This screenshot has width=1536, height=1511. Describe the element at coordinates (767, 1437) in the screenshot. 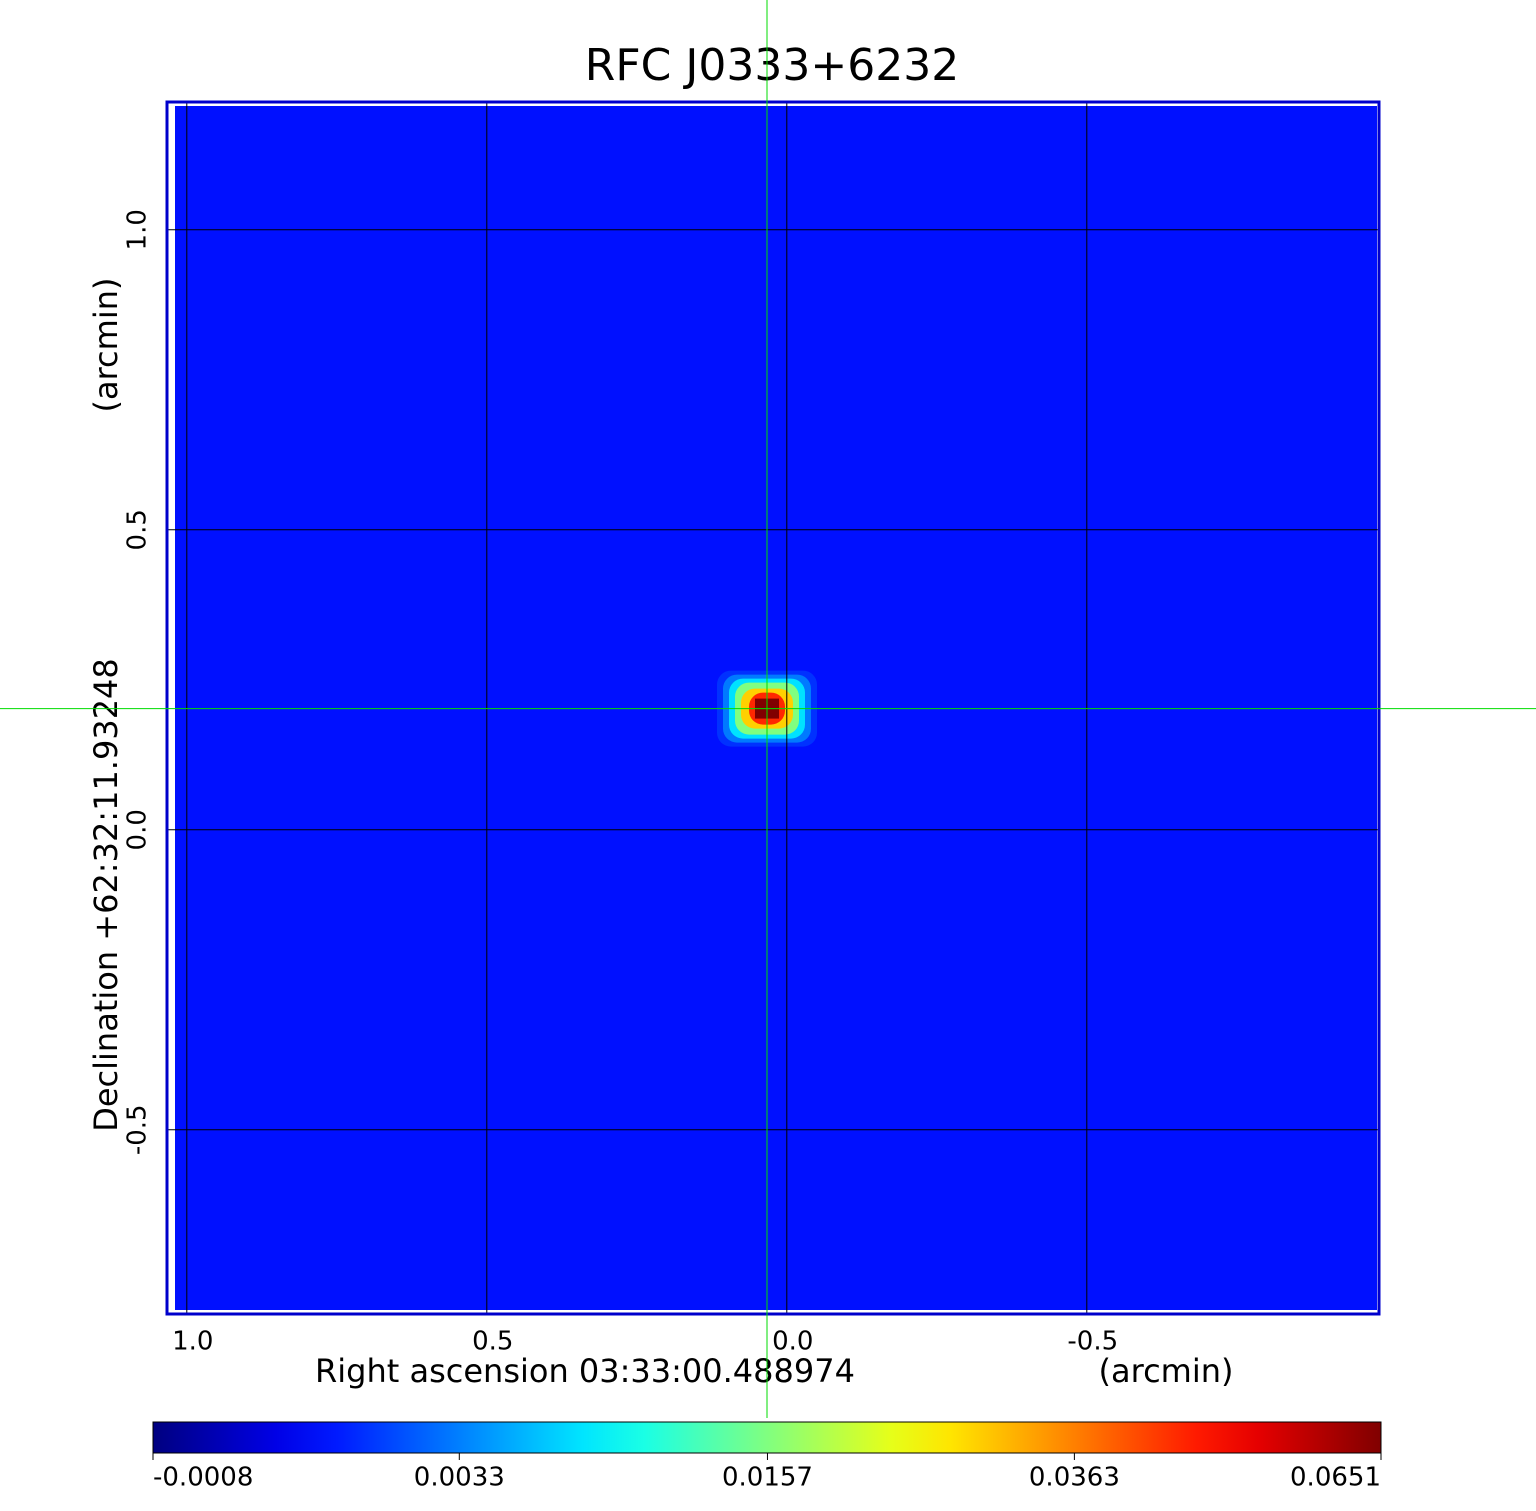

I see `colorbar` at that location.